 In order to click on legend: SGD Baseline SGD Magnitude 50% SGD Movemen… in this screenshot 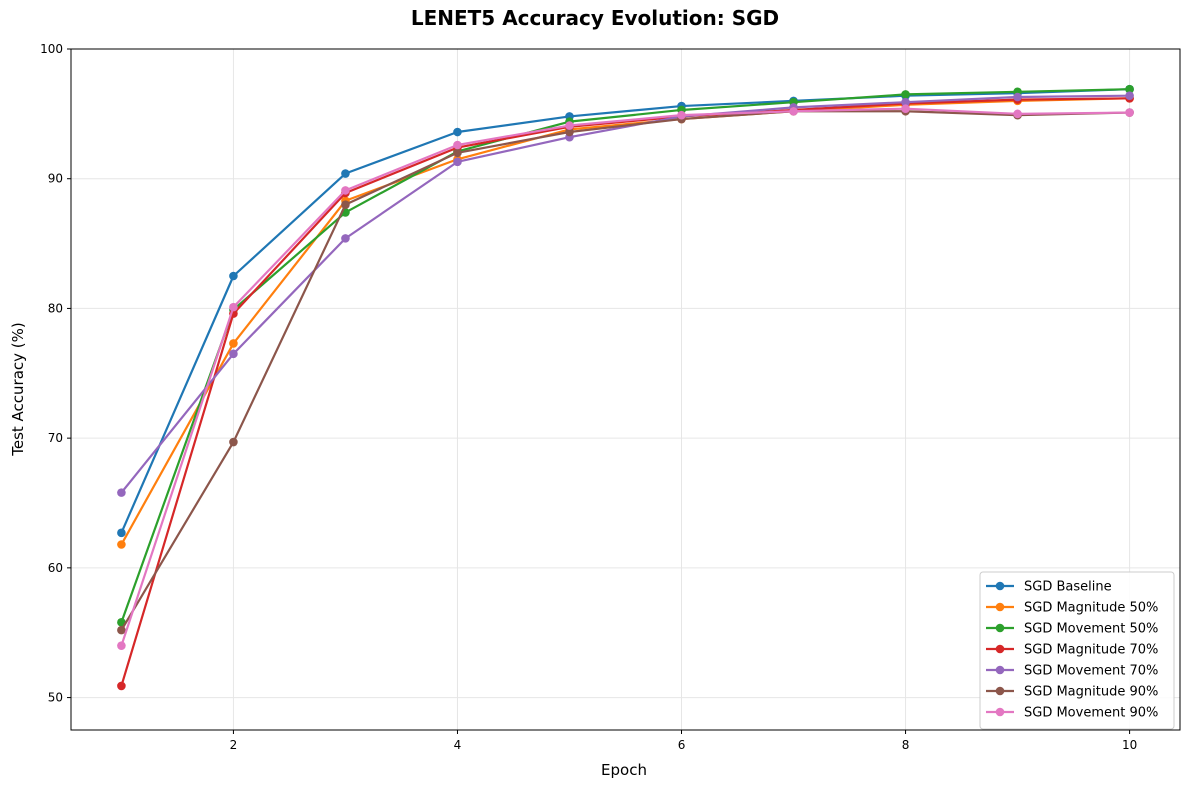, I will do `click(1077, 650)`.